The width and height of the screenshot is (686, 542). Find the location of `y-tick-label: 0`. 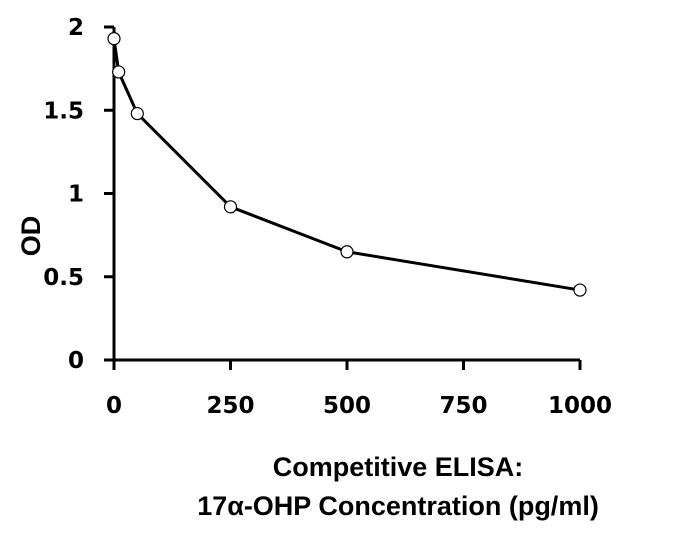

y-tick-label: 0 is located at coordinates (76, 361).